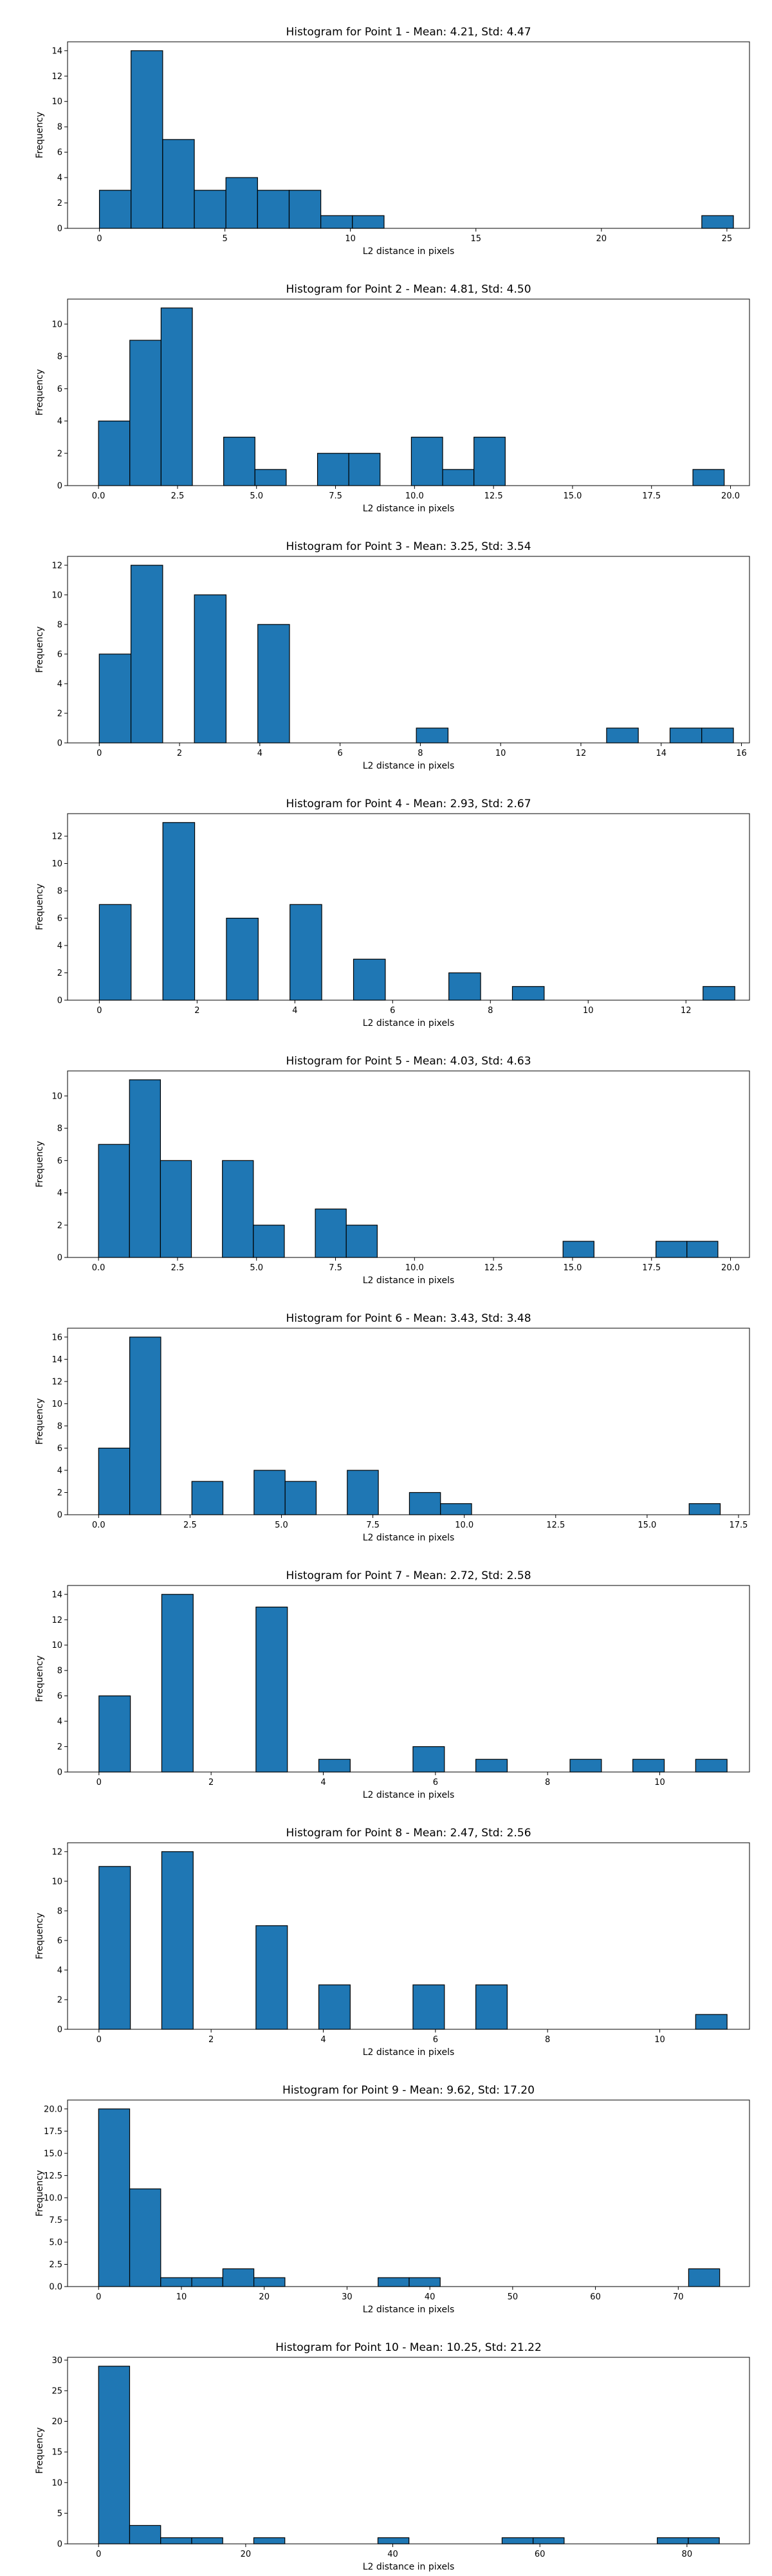  I want to click on y-tick-label: 5, so click(59, 2514).